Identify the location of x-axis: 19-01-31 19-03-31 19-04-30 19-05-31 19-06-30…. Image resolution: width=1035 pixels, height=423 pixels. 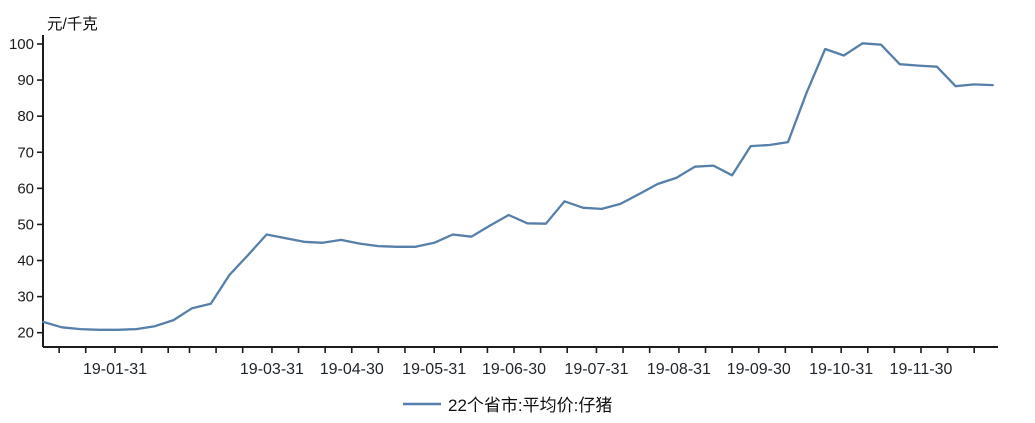
(520, 362).